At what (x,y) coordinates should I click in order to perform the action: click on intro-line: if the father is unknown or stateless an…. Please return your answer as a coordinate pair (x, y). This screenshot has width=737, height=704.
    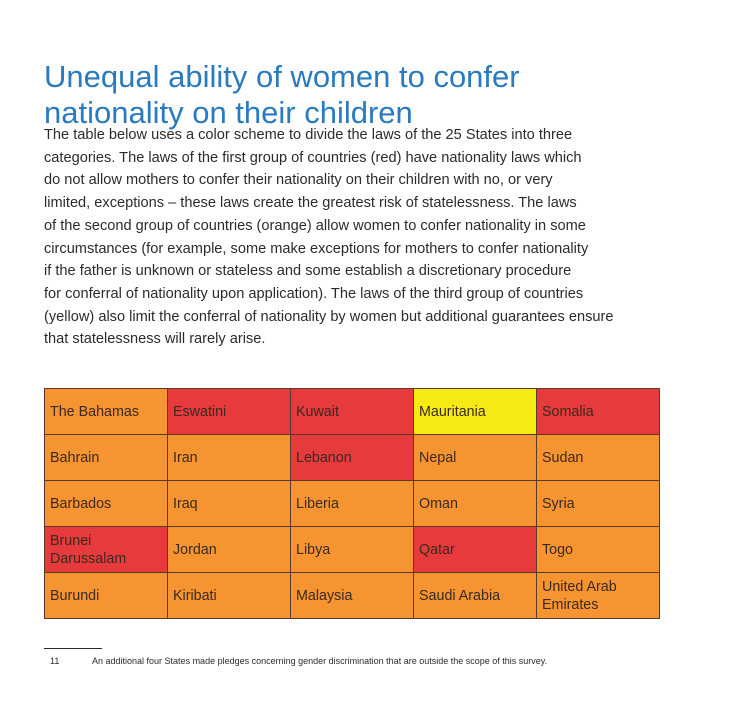
    Looking at the image, I should click on (308, 271).